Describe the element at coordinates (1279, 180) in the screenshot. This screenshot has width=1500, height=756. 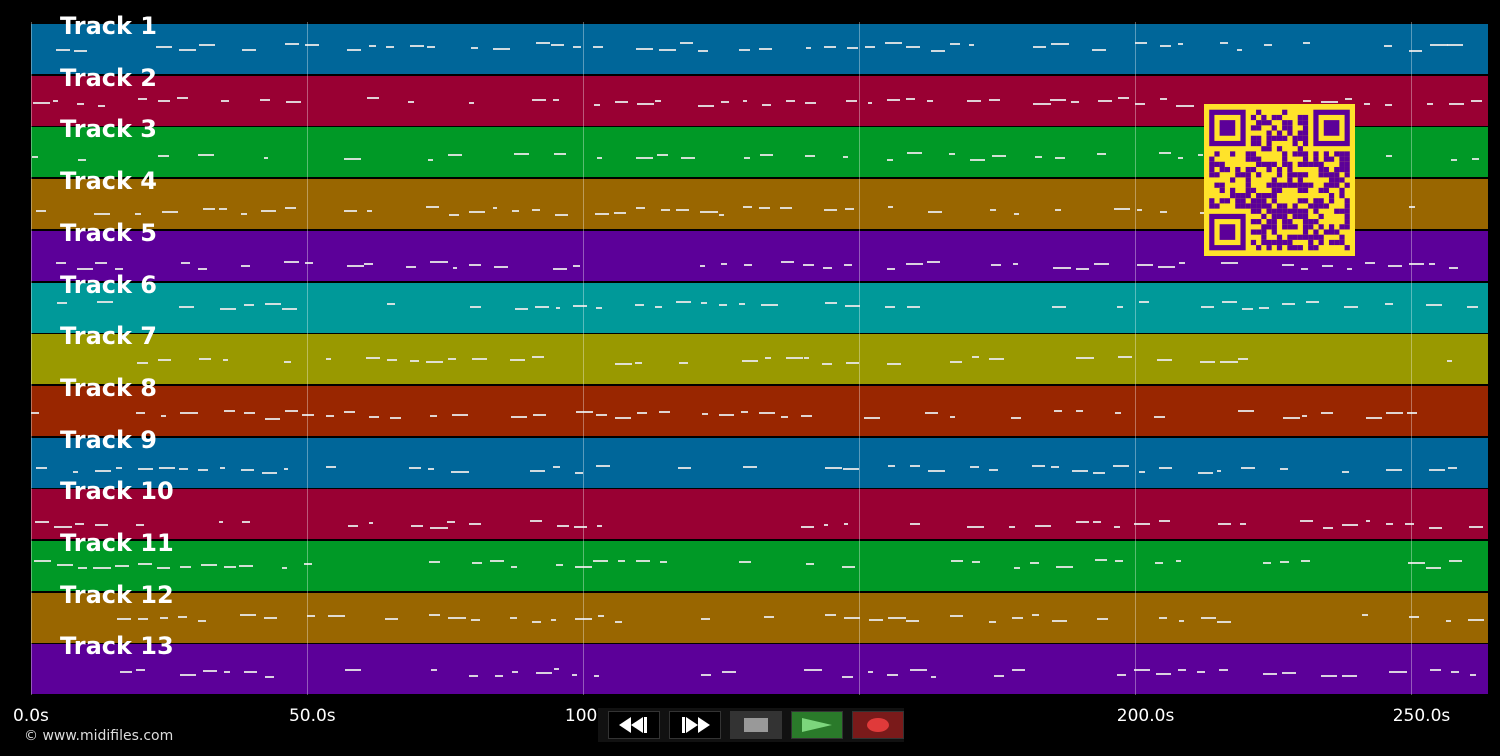
I see `qr-code` at that location.